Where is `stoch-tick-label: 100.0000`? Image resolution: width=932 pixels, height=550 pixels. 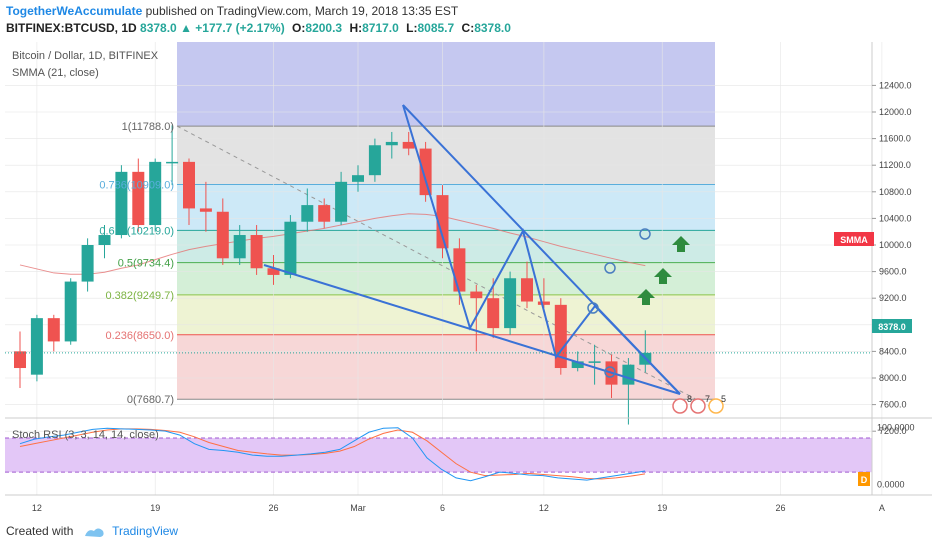 stoch-tick-label: 100.0000 is located at coordinates (896, 428).